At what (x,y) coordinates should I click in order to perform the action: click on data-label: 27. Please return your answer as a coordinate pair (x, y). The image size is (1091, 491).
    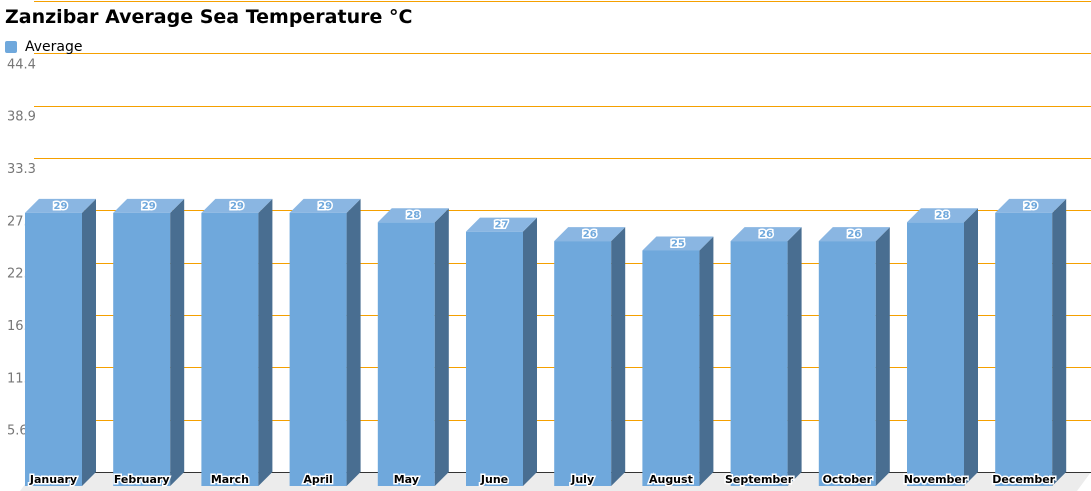
    Looking at the image, I should click on (502, 225).